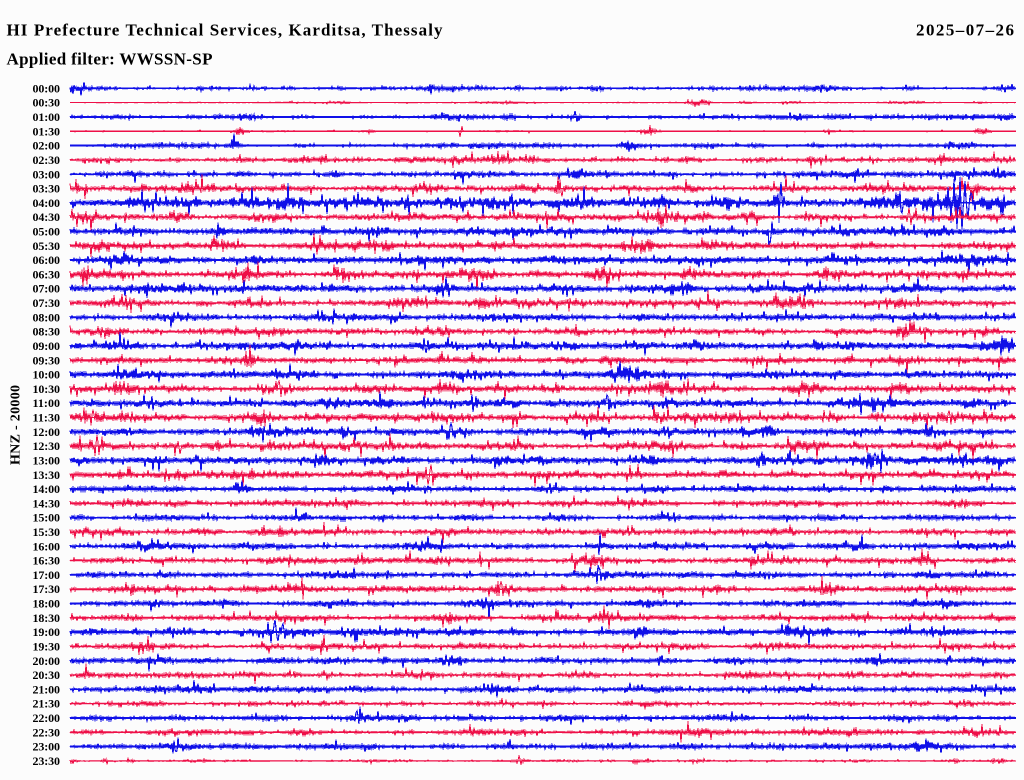 This screenshot has height=780, width=1024. I want to click on svg-text: 01:30, so click(47, 131).